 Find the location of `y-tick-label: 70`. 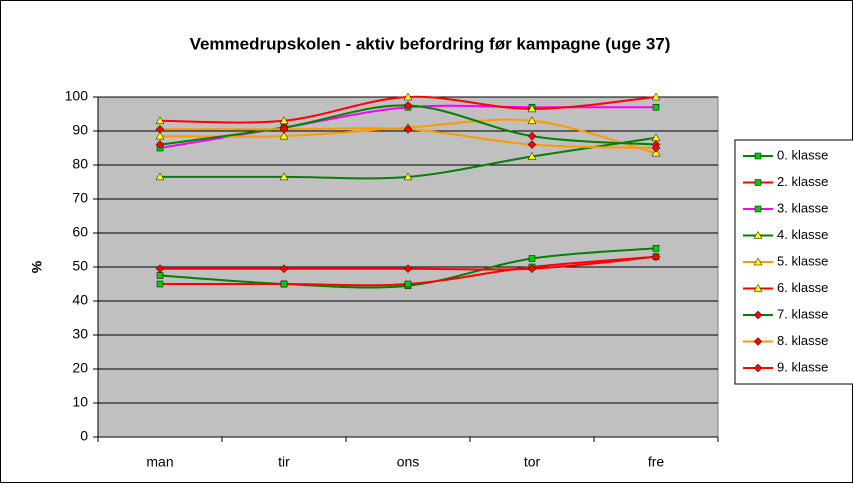

y-tick-label: 70 is located at coordinates (80, 198).